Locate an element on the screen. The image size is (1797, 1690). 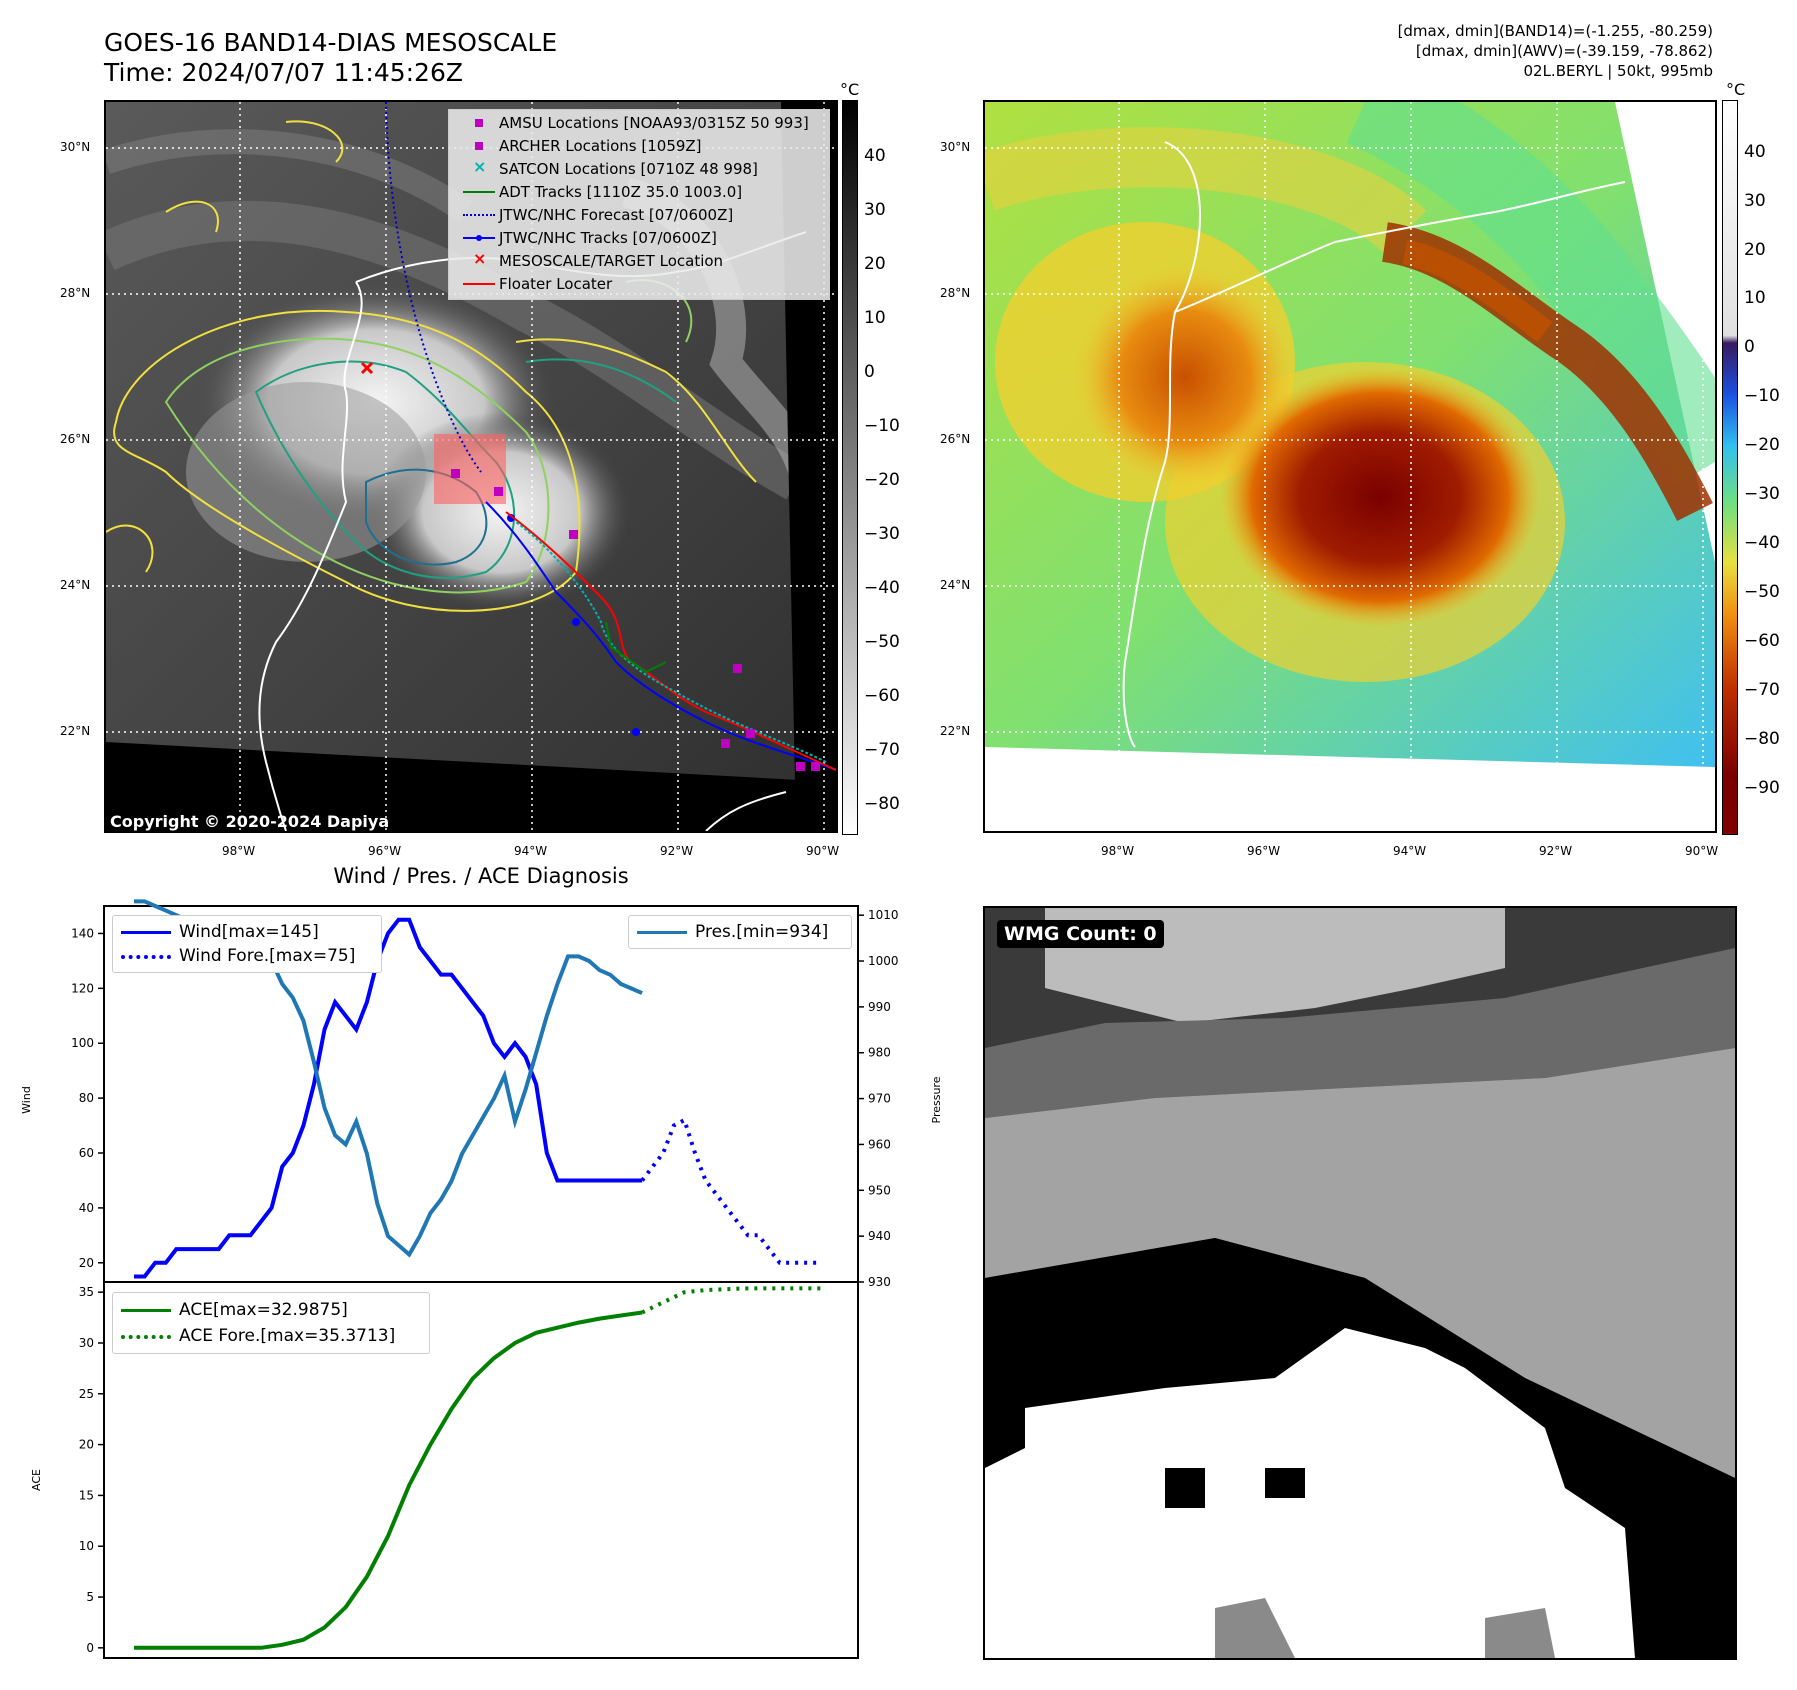
cbar2-tick: 20 is located at coordinates (1755, 250).